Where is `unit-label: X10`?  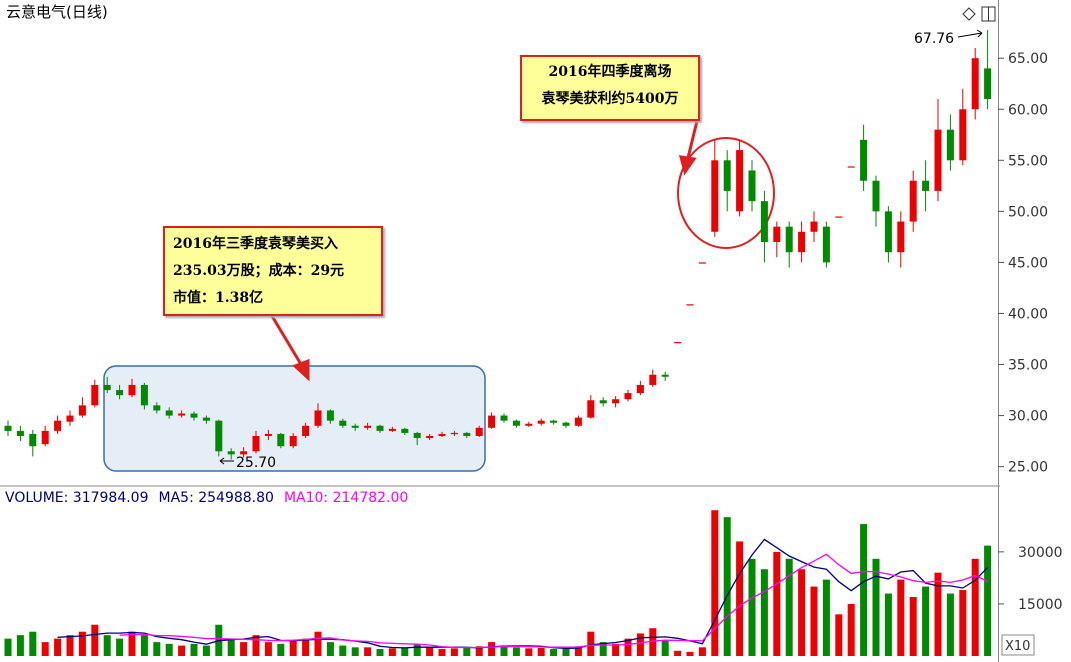
unit-label: X10 is located at coordinates (1017, 646).